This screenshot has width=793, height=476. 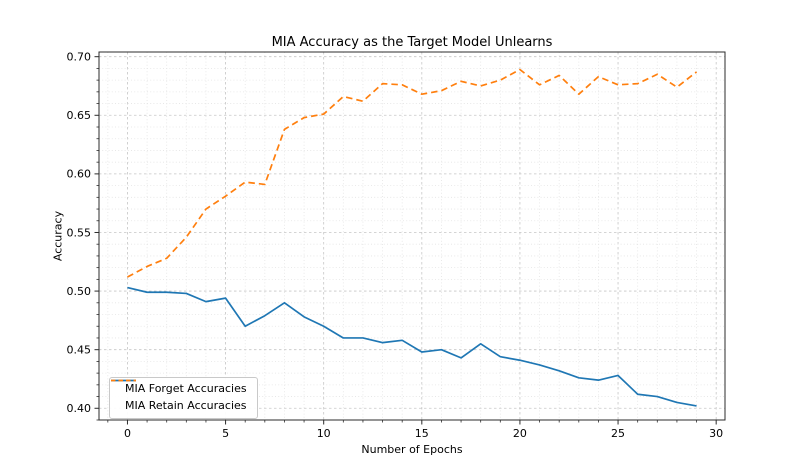 I want to click on y-tick-label: 0.50, so click(x=79, y=291).